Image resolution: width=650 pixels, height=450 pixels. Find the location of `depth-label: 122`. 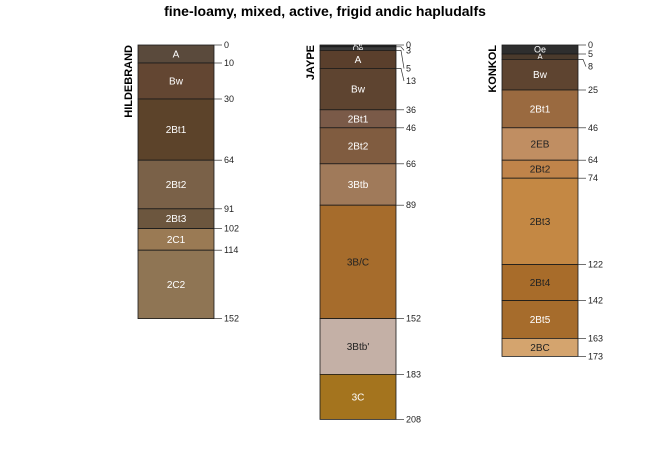

depth-label: 122 is located at coordinates (595, 265).